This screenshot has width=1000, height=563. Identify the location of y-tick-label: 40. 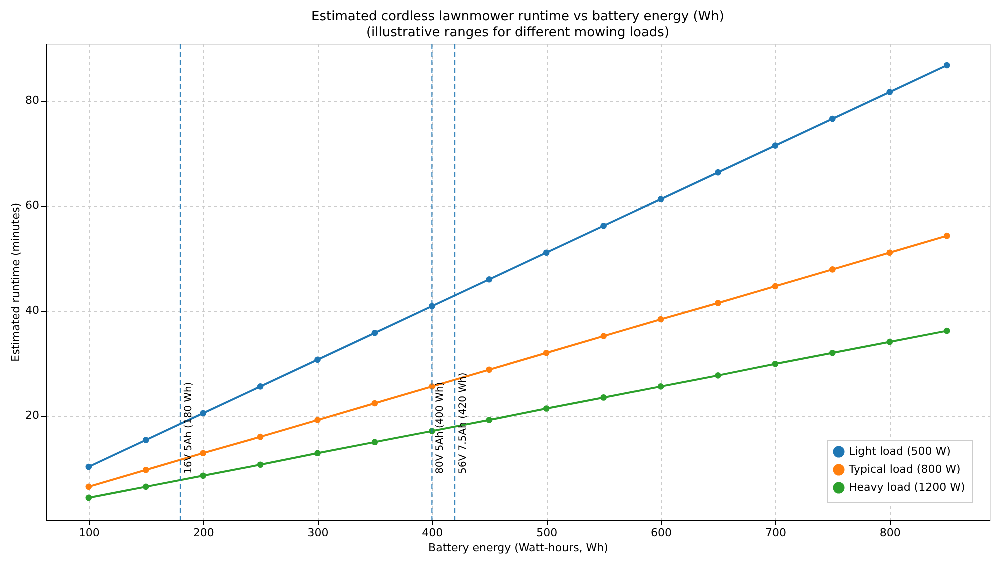
(33, 311).